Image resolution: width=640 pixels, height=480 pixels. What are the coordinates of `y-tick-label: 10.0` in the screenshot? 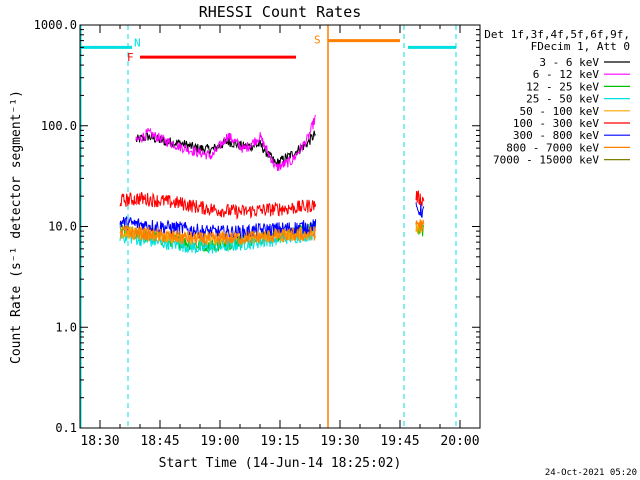 It's located at (62, 227).